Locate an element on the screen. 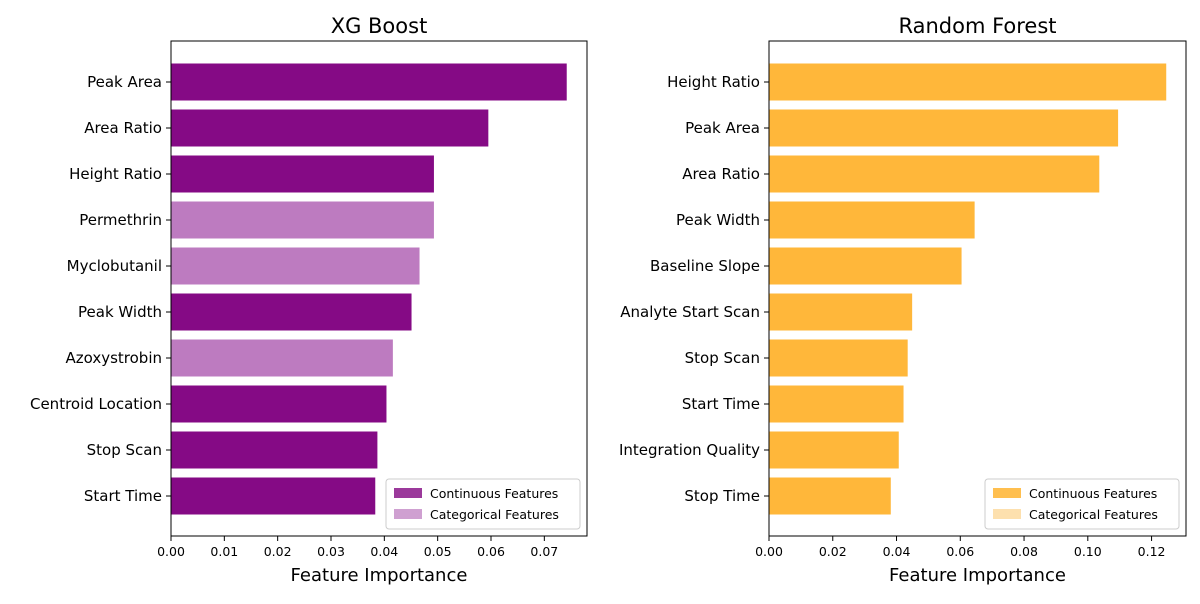 This screenshot has height=604, width=1200. x-tick-label: 0.01 is located at coordinates (224, 551).